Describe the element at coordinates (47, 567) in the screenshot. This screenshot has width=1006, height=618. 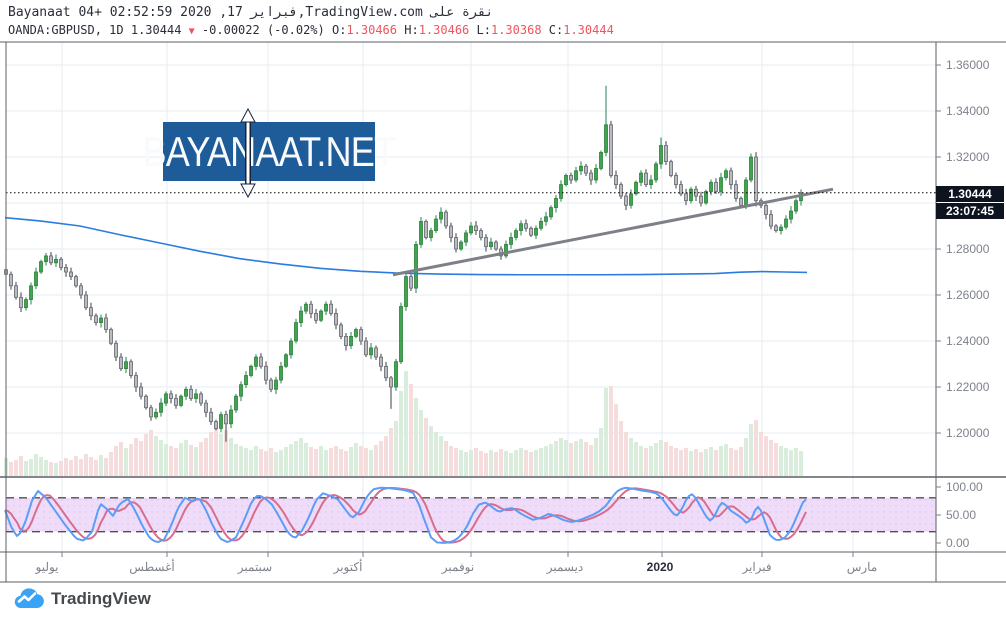
I see `time-axis-label: يوليو` at that location.